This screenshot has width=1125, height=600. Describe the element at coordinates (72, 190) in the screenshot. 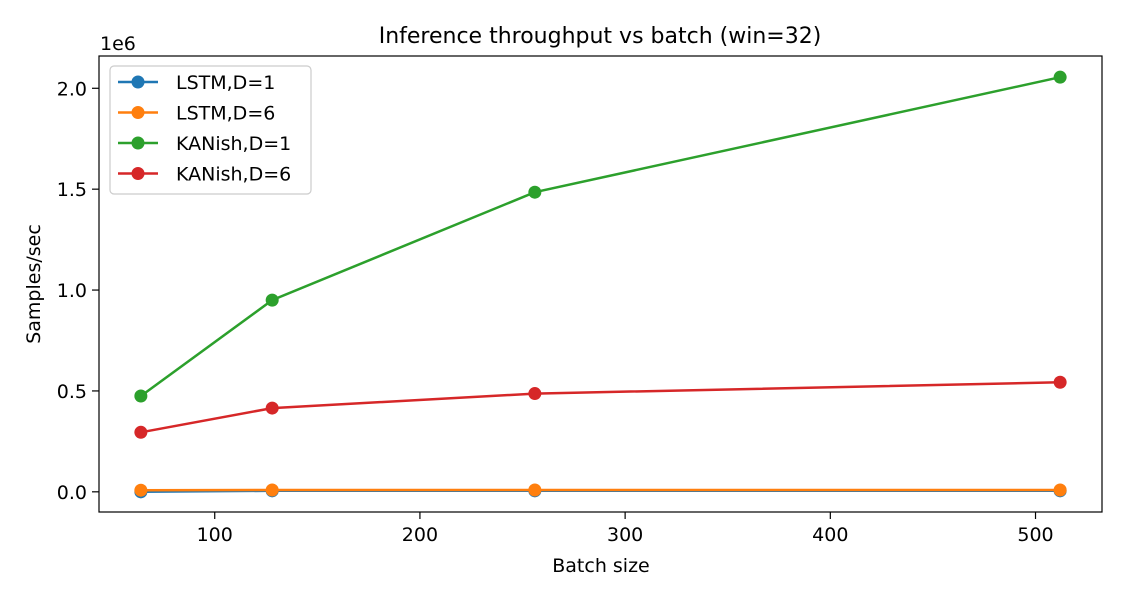

I see `y-tick-label: 1.5` at that location.